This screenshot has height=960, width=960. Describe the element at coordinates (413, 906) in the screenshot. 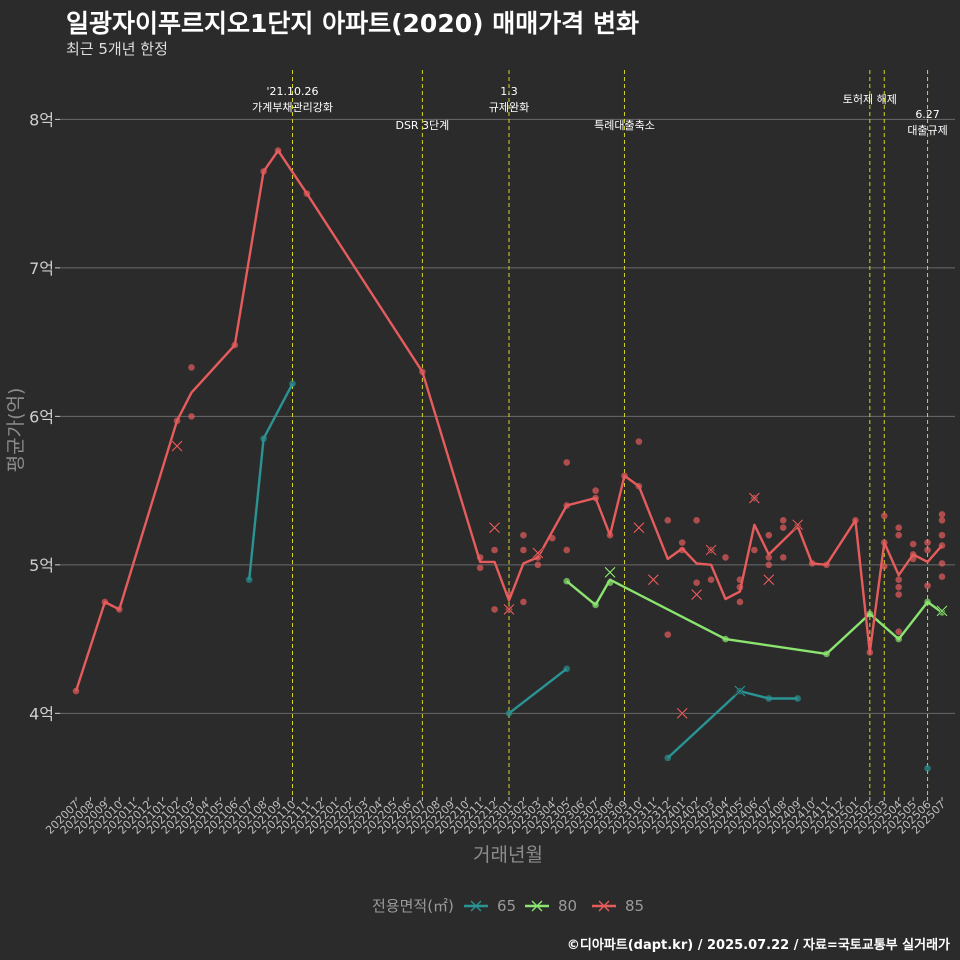

I see `legend-title: 전용면적(㎡)` at that location.